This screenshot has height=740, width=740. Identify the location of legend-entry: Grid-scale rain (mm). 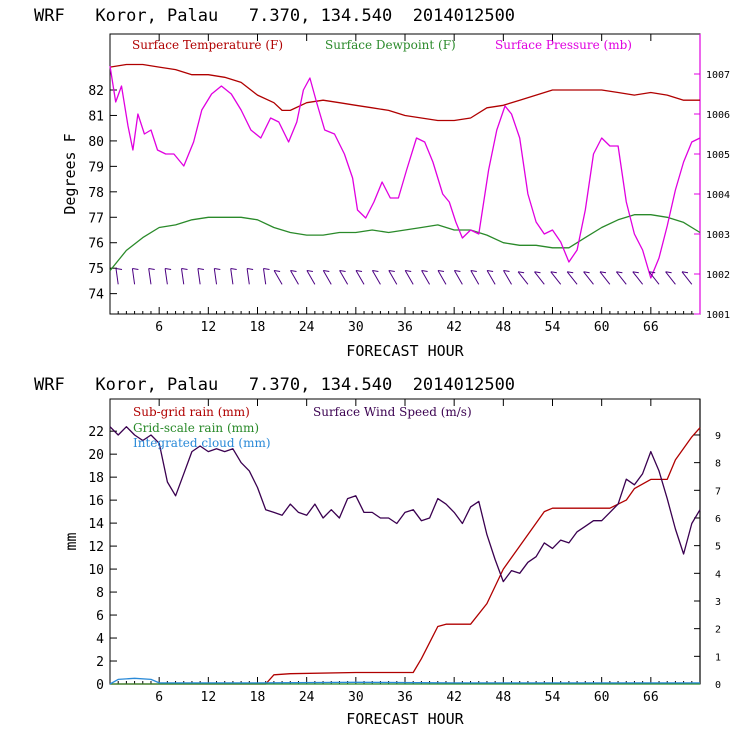
(196, 428).